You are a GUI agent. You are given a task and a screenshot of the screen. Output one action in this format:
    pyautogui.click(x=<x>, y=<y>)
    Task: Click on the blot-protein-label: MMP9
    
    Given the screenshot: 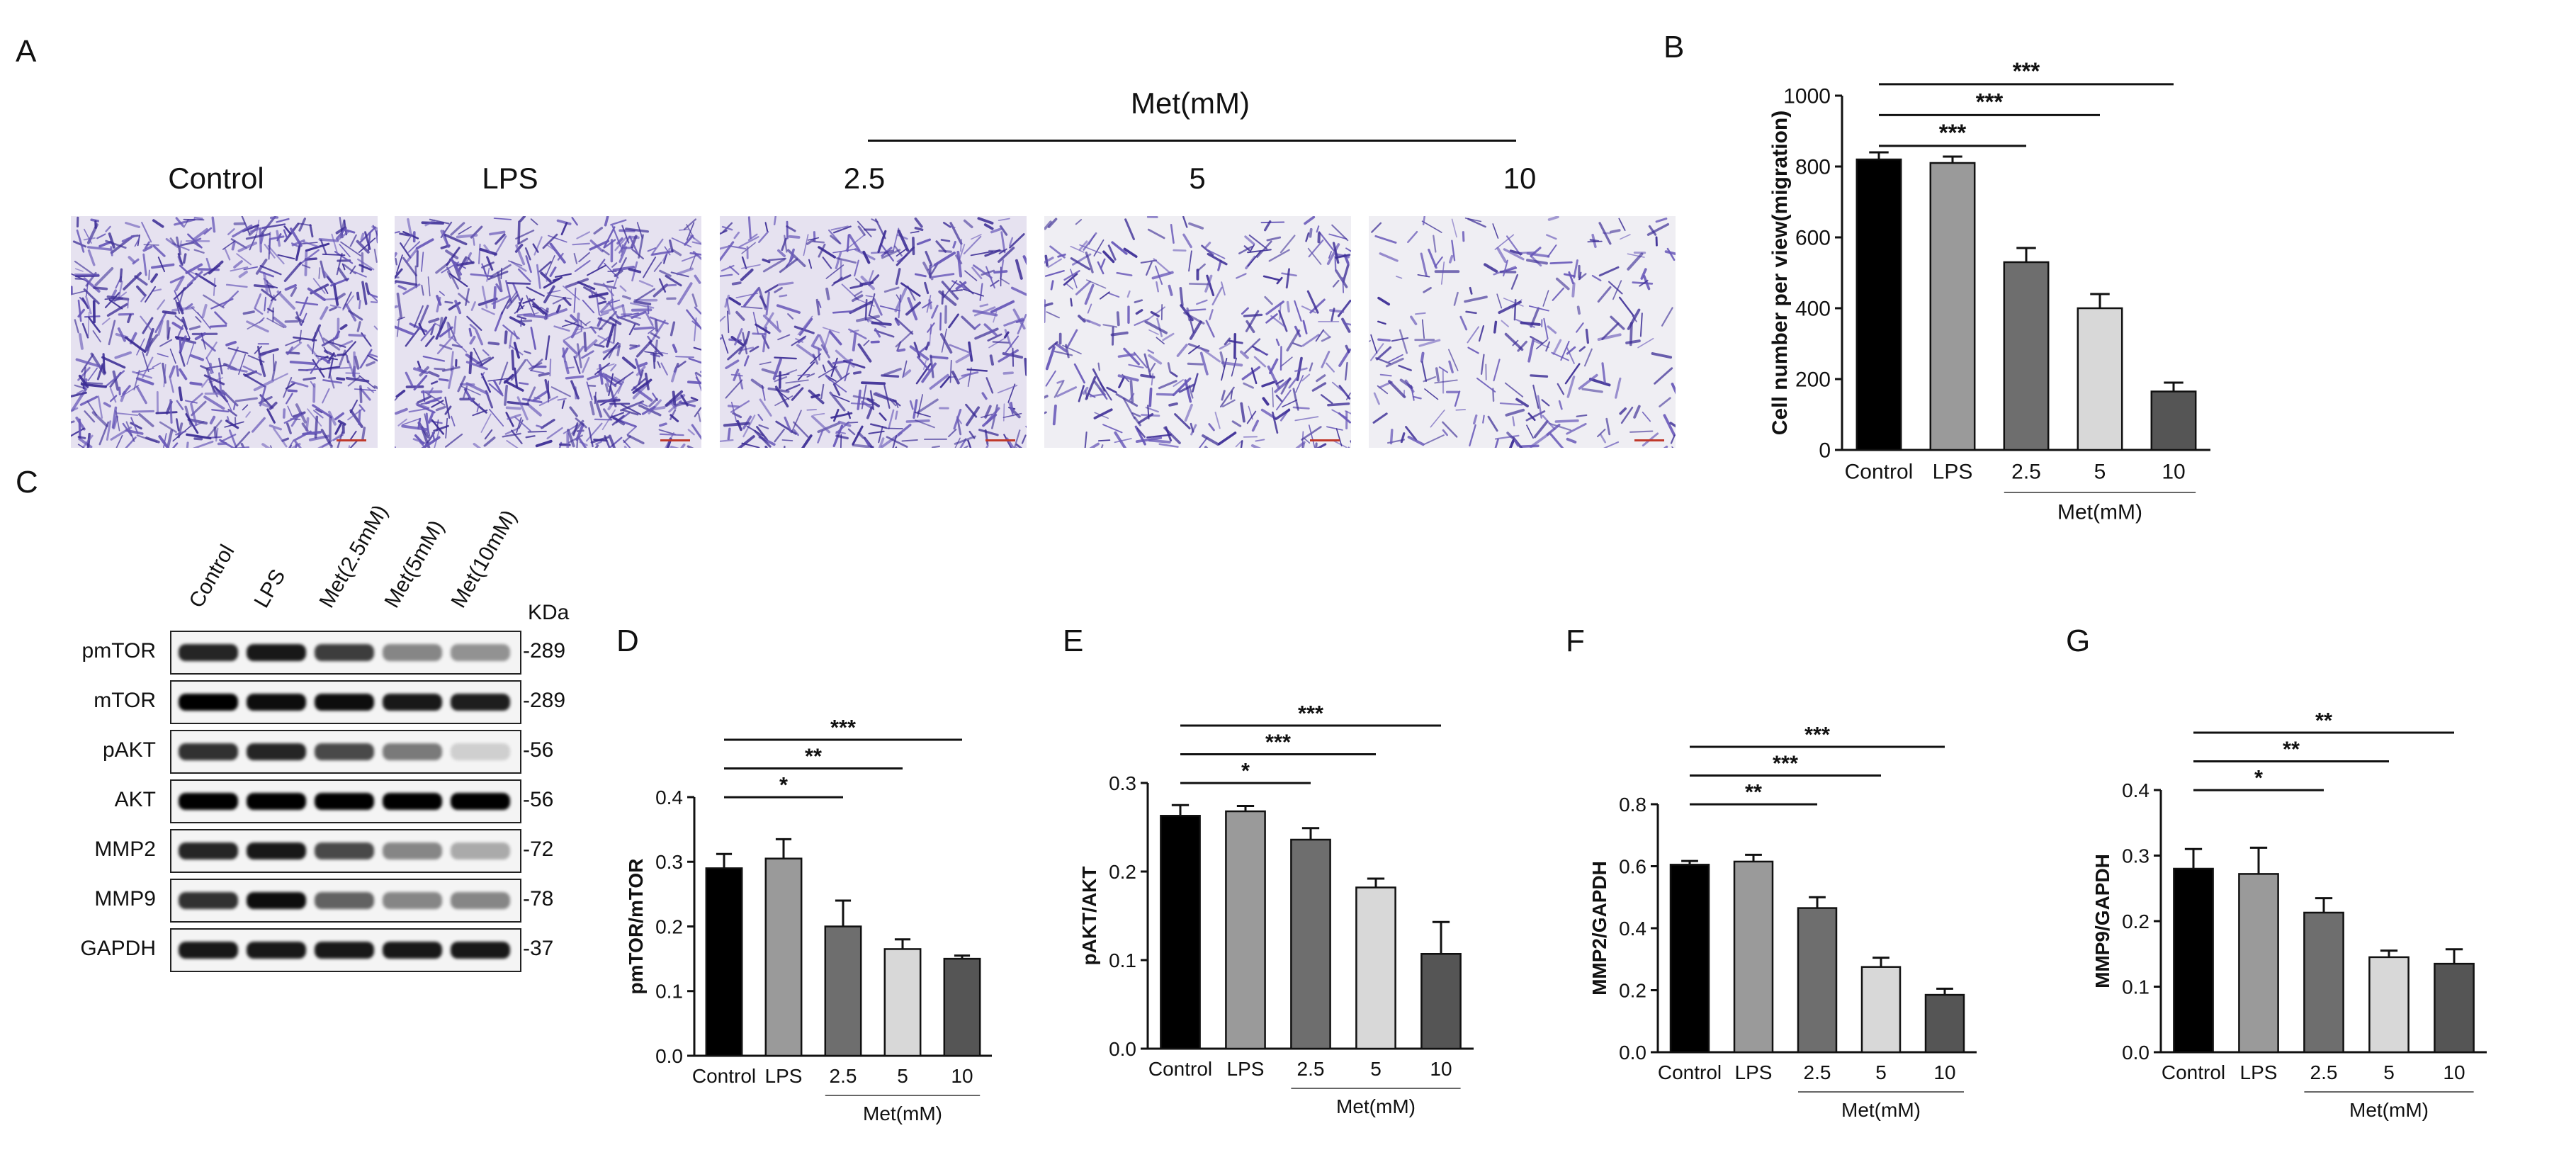 What is the action you would take?
    pyautogui.click(x=125, y=899)
    